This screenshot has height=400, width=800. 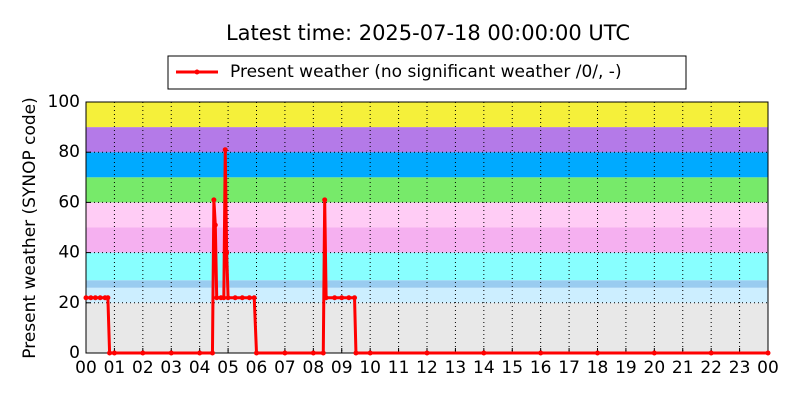 What do you see at coordinates (569, 368) in the screenshot?
I see `x-tick-label: 17` at bounding box center [569, 368].